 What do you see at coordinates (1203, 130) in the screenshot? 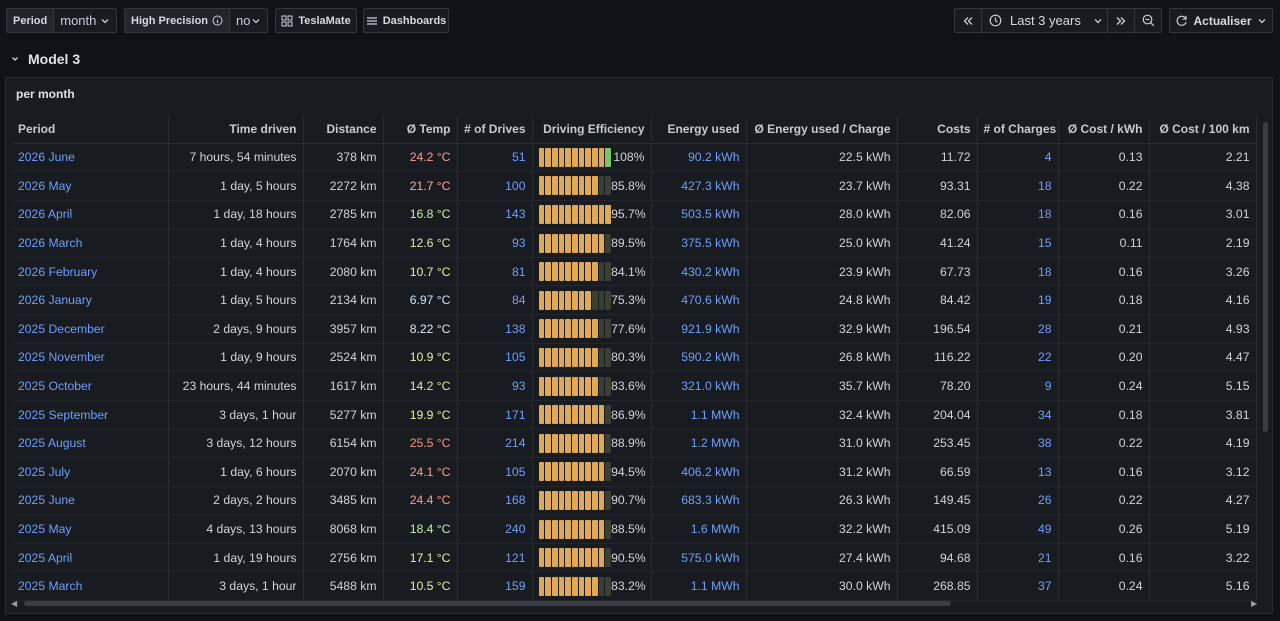
I see `column-header: Ø Cost / 100 km` at bounding box center [1203, 130].